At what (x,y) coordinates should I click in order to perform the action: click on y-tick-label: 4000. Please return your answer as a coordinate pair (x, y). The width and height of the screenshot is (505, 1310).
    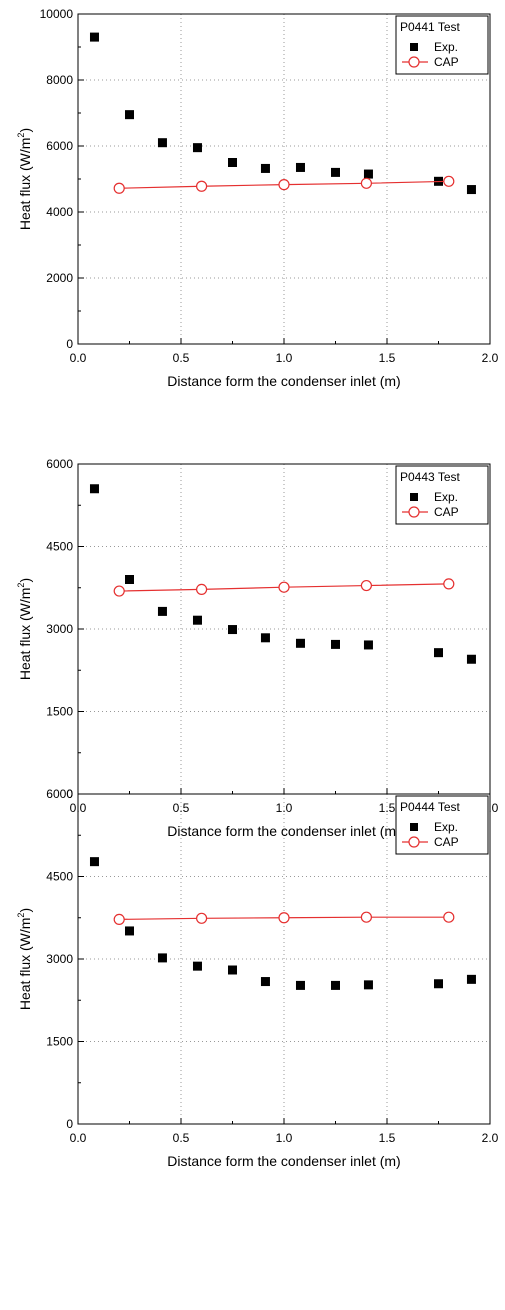
    Looking at the image, I should click on (59, 212).